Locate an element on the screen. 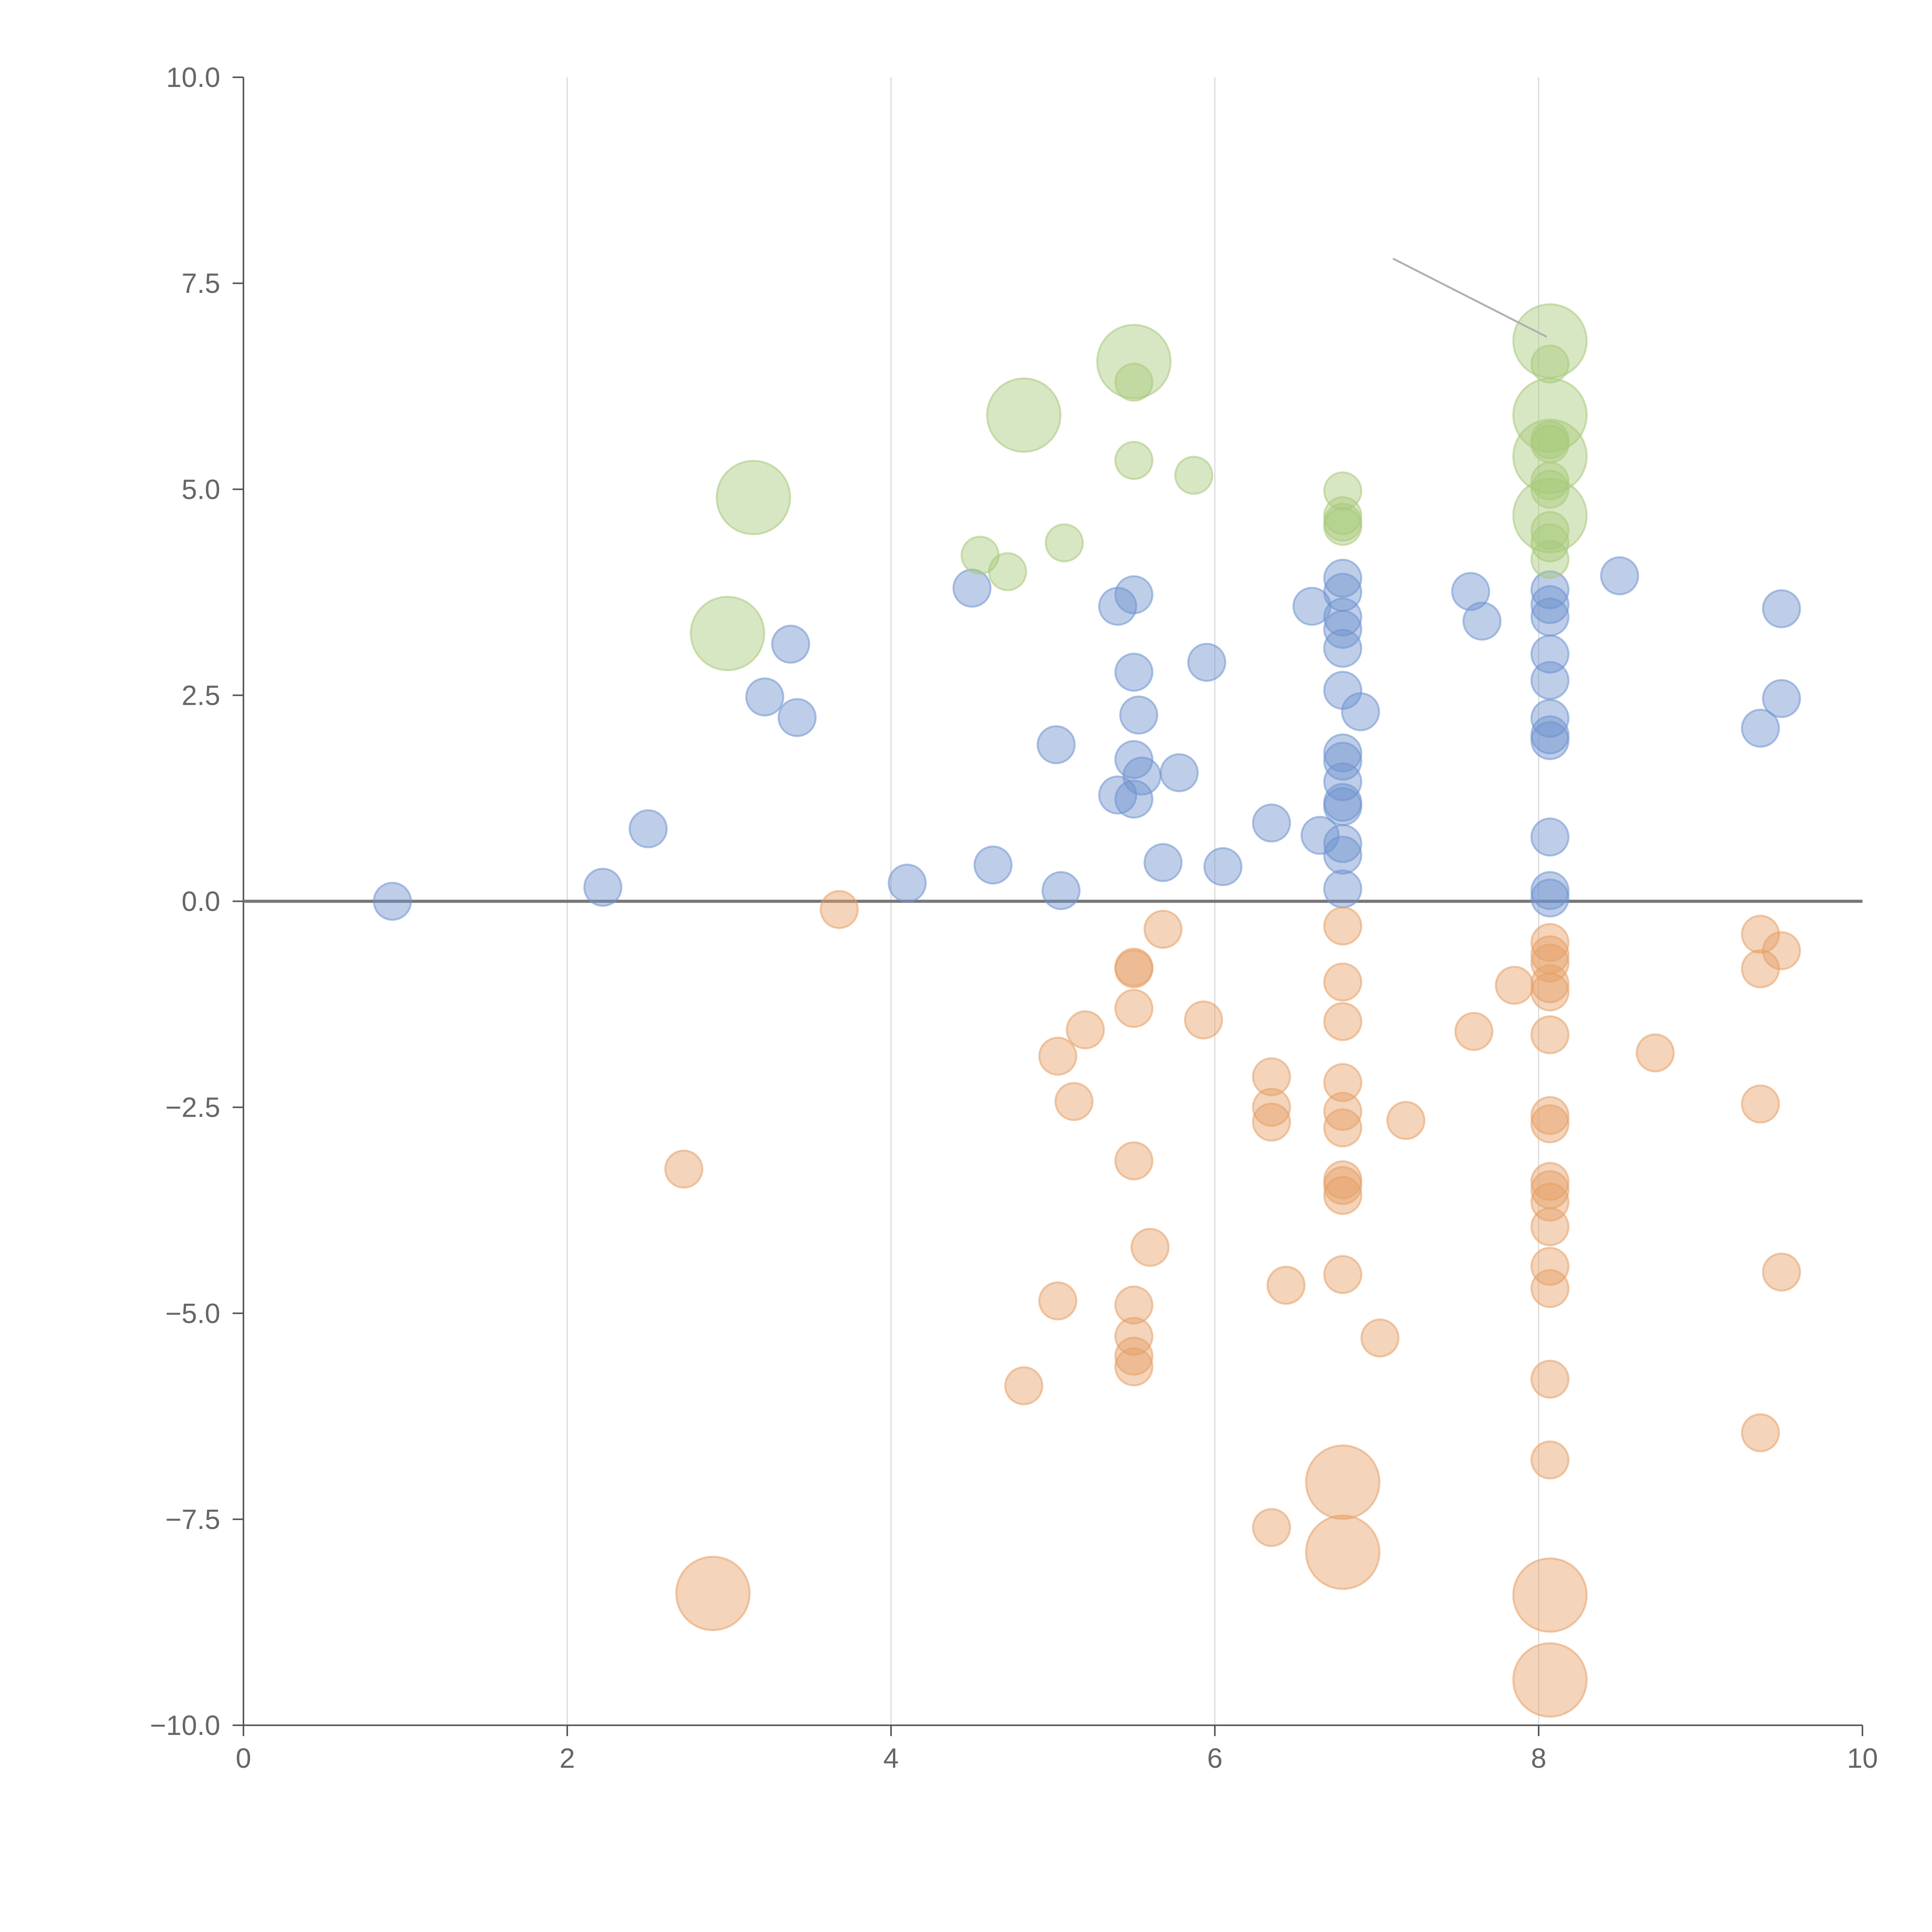 Image resolution: width=1932 pixels, height=1932 pixels. y-tick-label: −5.0 is located at coordinates (192, 1313).